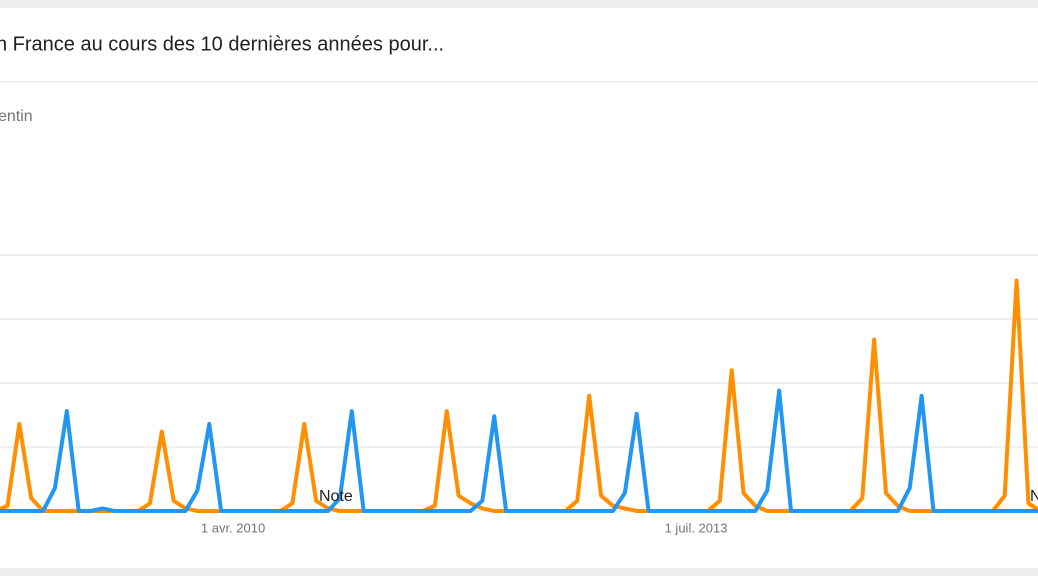 The height and width of the screenshot is (576, 1038). What do you see at coordinates (696, 527) in the screenshot?
I see `x-tick-label: 1 juil. 2013` at bounding box center [696, 527].